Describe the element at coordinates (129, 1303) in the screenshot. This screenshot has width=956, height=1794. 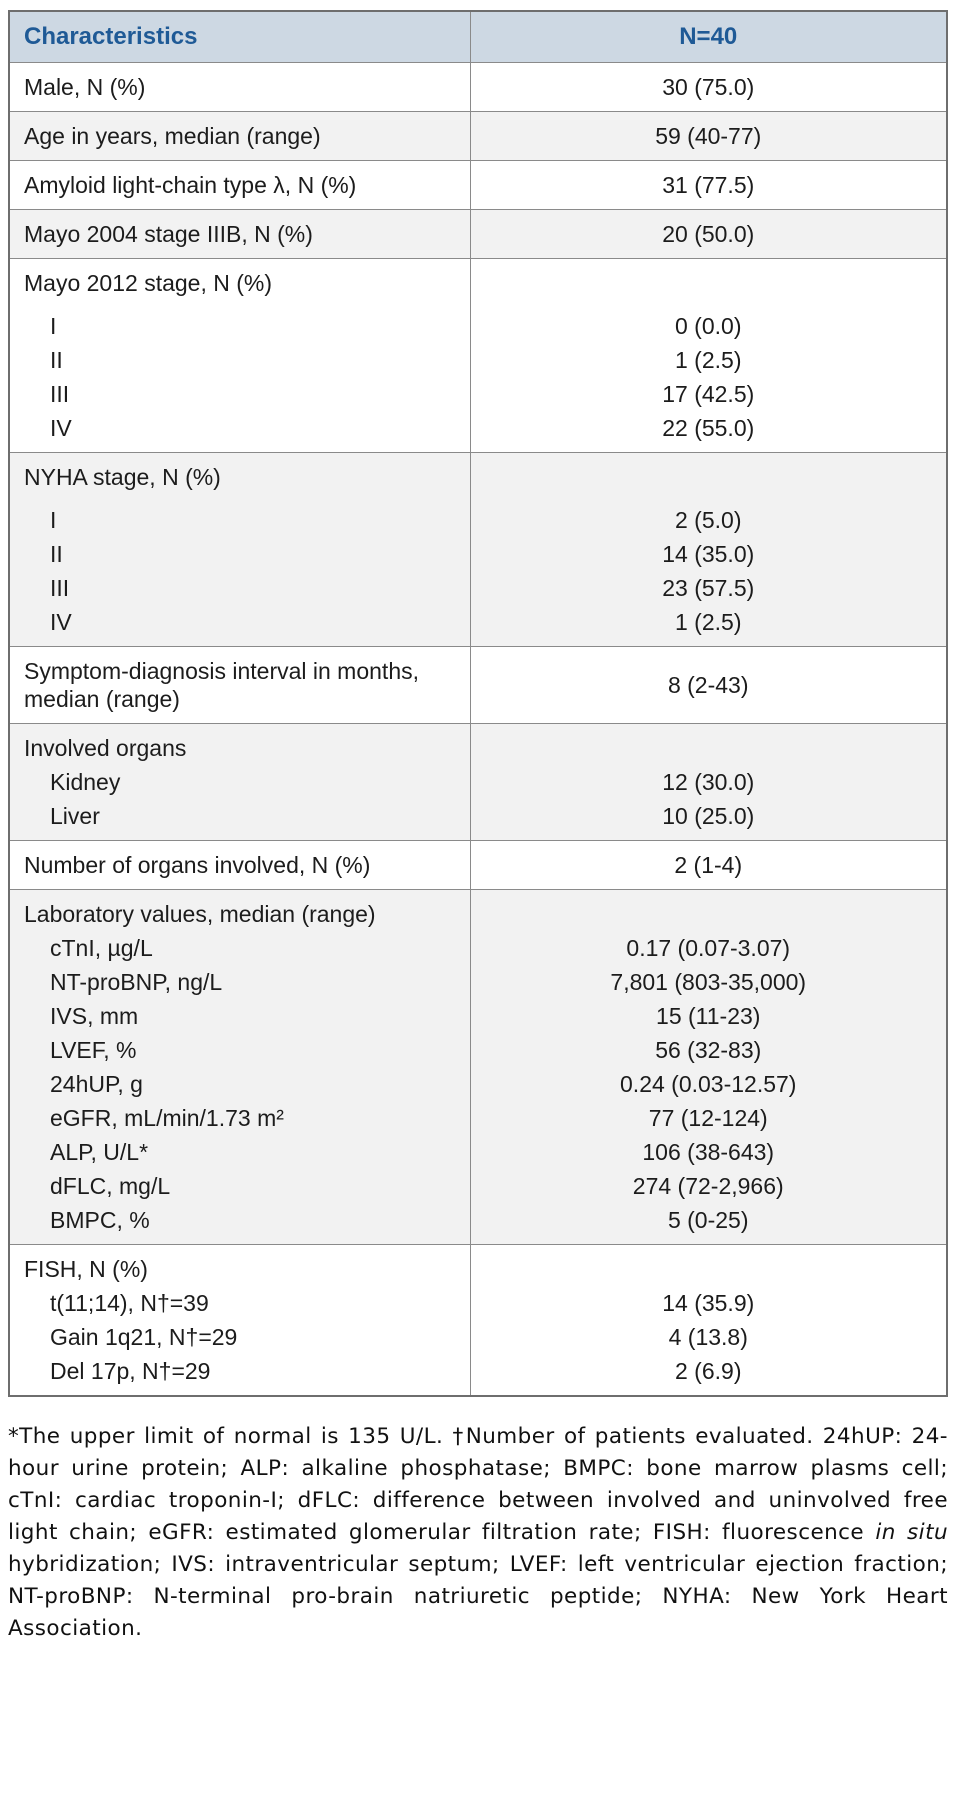
I see `subrow-label: t(11;14), N†=39` at that location.